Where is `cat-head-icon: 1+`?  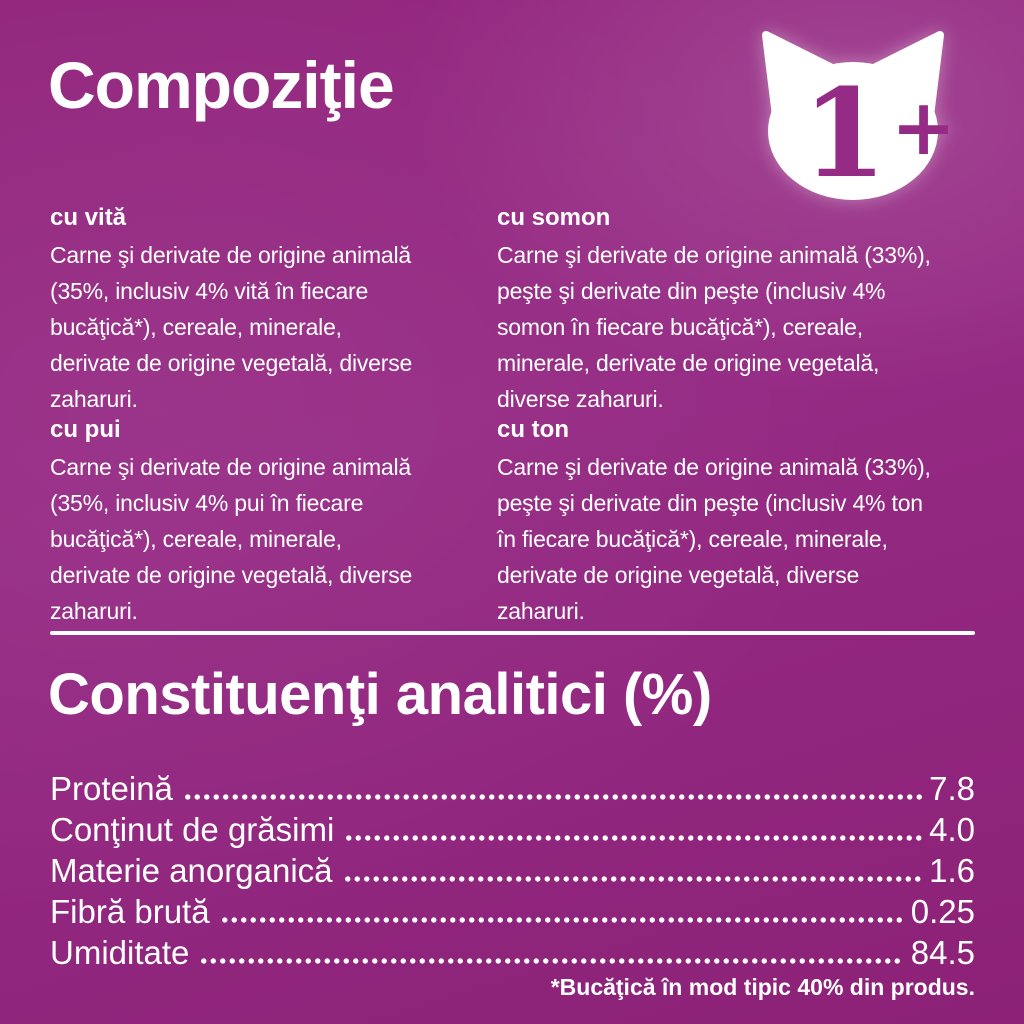
cat-head-icon: 1+ is located at coordinates (859, 118).